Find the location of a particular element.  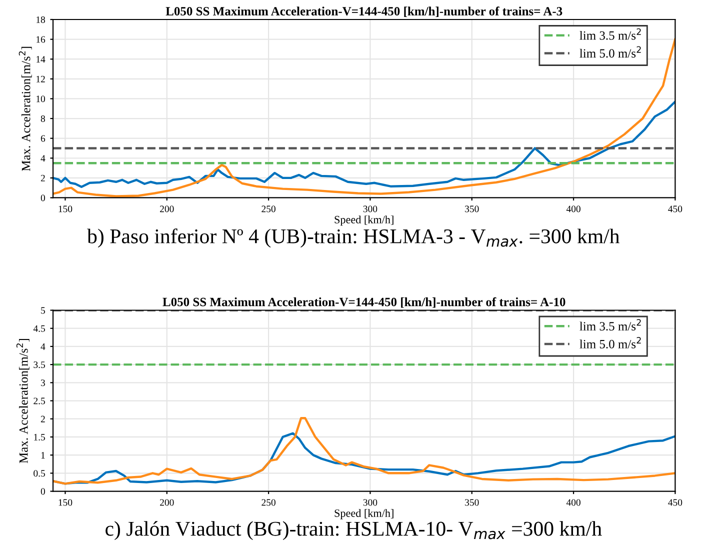

chart-title: L050 SS Maximum Acceleration-V=144-450 [km/h]-number of trains= A-10 is located at coordinates (364, 302).